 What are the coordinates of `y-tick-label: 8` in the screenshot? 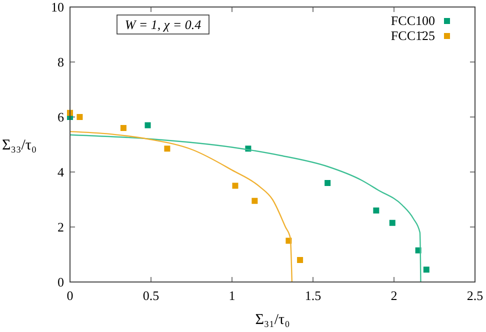 It's located at (61, 62).